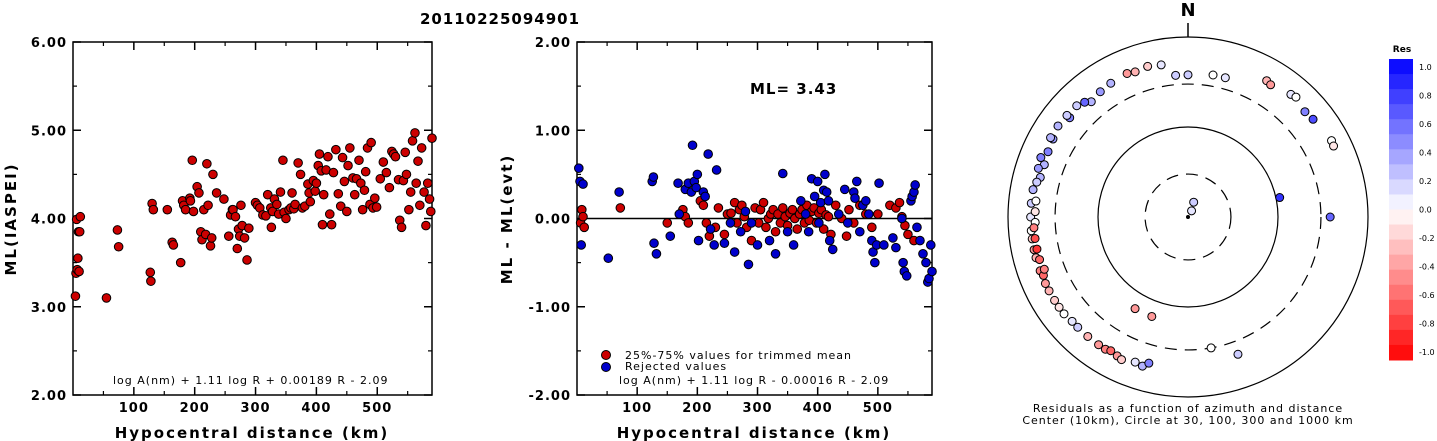 The image size is (1437, 441). Describe the element at coordinates (550, 308) in the screenshot. I see `y-tick-label: -1.00` at that location.